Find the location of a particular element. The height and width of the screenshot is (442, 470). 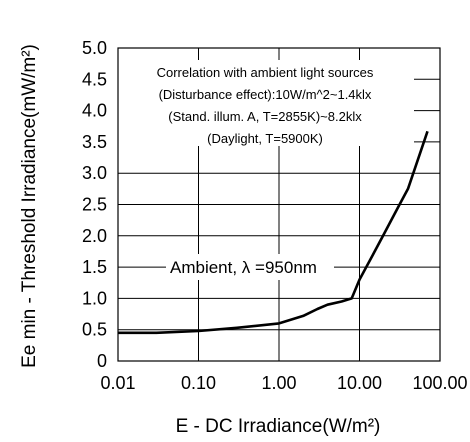

y-tick-label: 0 is located at coordinates (102, 361).